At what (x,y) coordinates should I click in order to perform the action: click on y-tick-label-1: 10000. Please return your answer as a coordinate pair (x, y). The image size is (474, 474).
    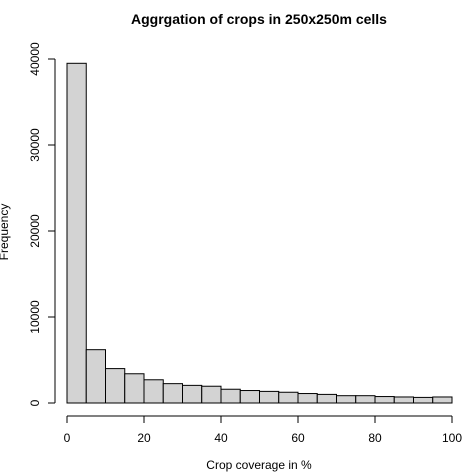
    Looking at the image, I should click on (35, 317).